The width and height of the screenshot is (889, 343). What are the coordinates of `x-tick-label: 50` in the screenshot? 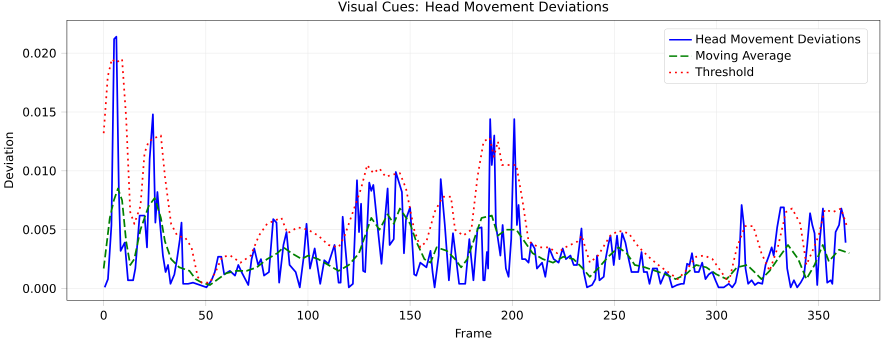 It's located at (206, 315).